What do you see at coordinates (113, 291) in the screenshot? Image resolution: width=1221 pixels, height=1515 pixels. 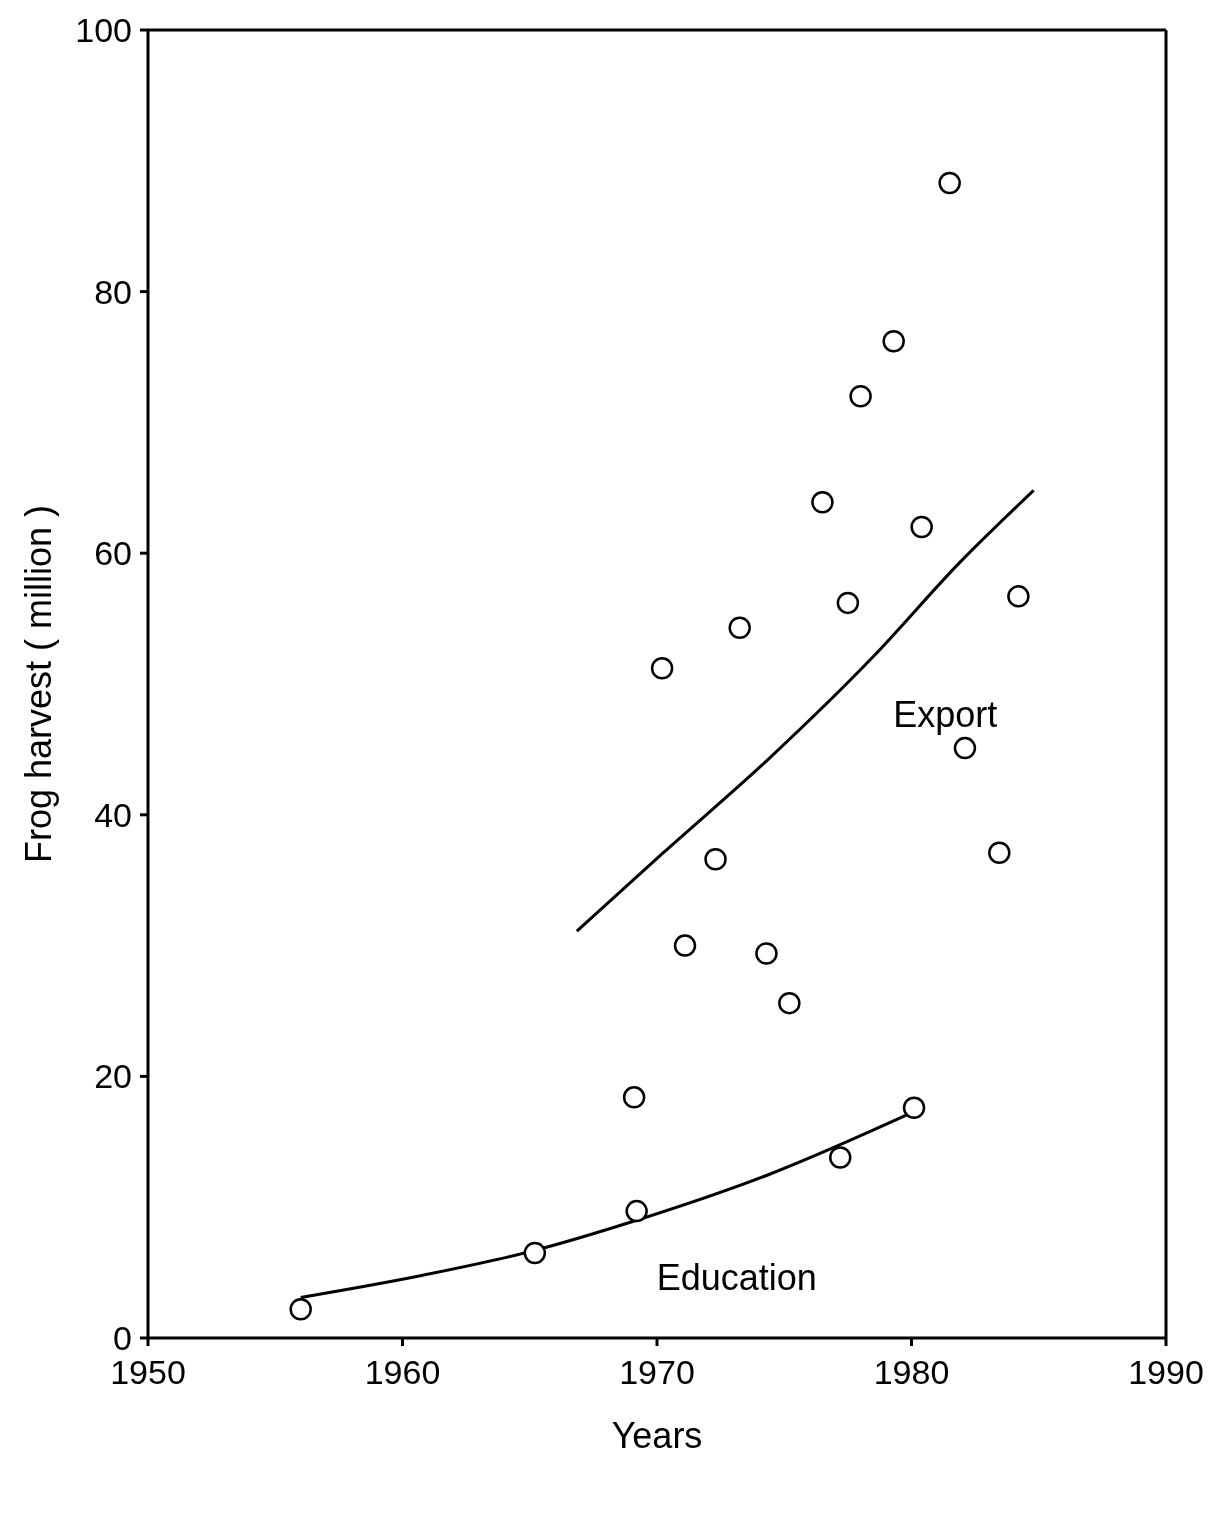 I see `y-tick-label: 80` at bounding box center [113, 291].